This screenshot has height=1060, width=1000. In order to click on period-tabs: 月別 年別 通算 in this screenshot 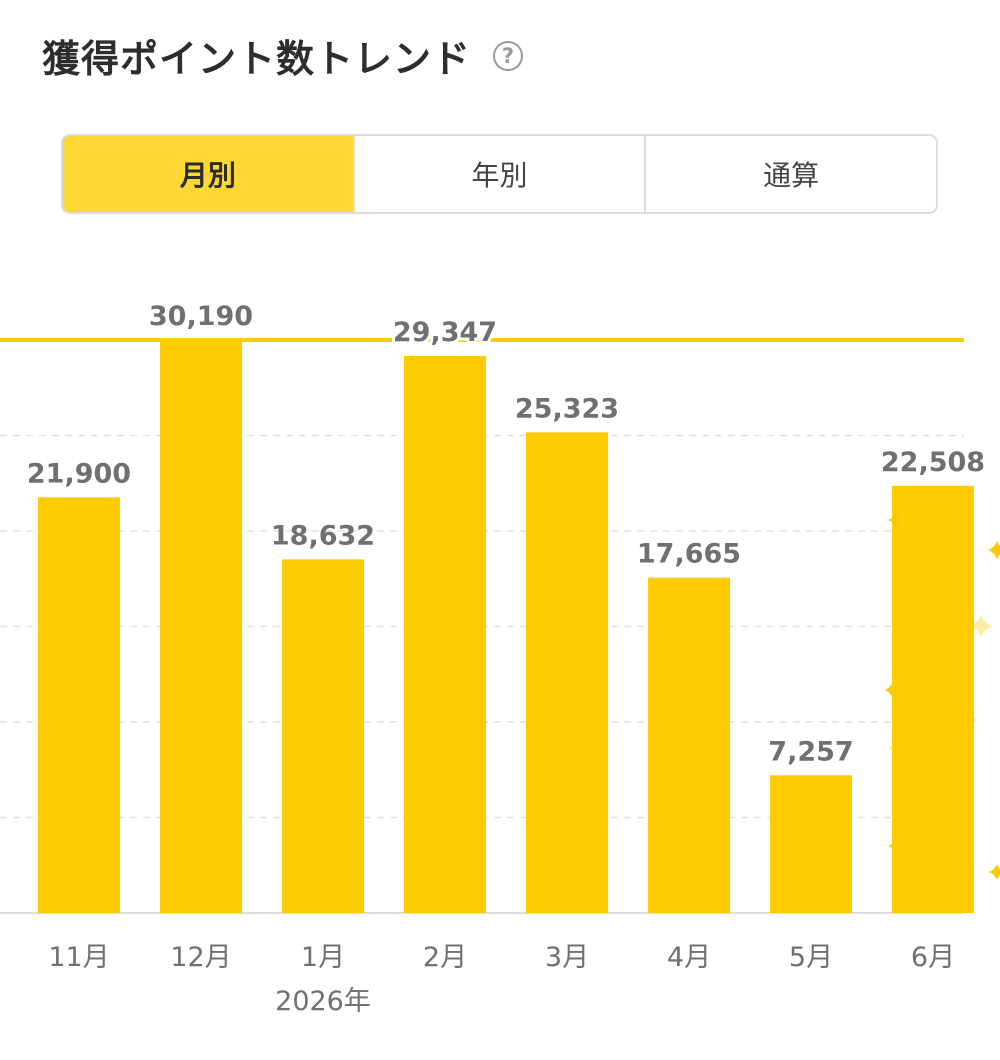, I will do `click(499, 174)`.